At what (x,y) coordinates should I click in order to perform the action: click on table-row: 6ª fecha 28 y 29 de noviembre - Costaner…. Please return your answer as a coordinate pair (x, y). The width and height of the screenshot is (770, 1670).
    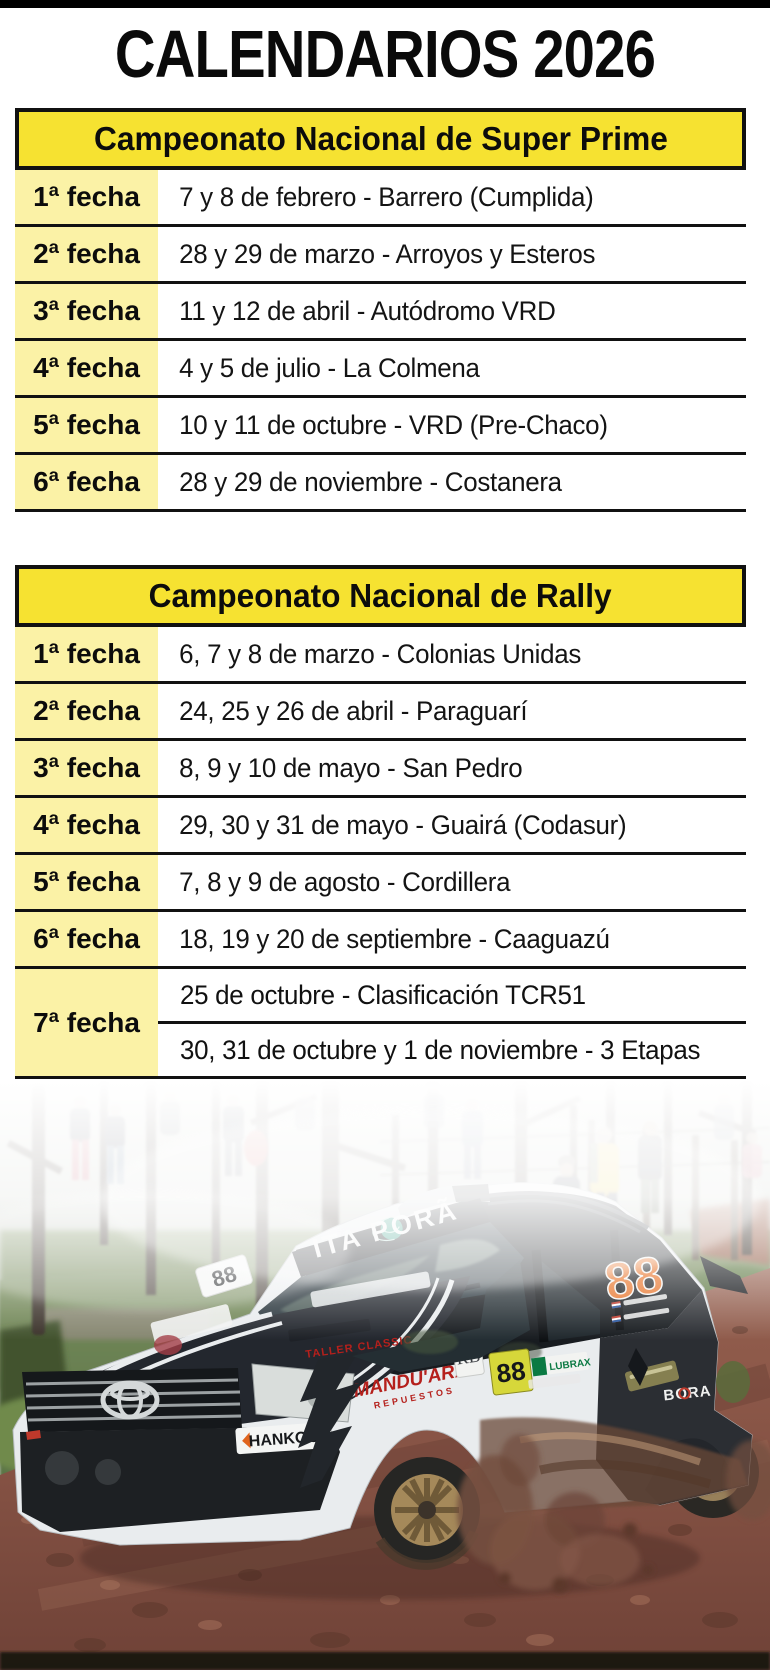
    Looking at the image, I should click on (380, 483).